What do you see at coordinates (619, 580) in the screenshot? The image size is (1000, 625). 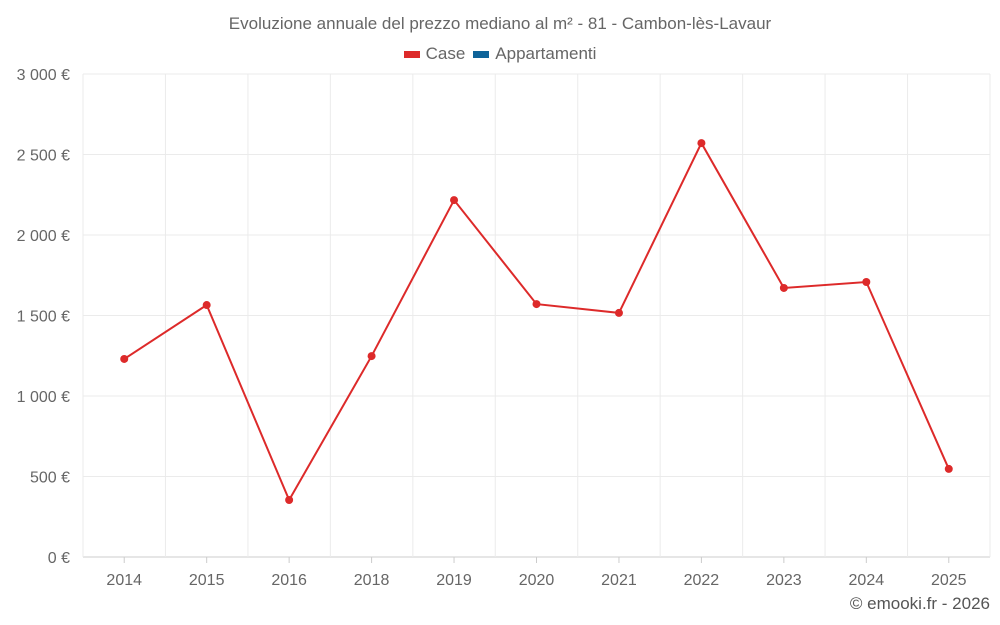 I see `x-tick-label: 2021` at bounding box center [619, 580].